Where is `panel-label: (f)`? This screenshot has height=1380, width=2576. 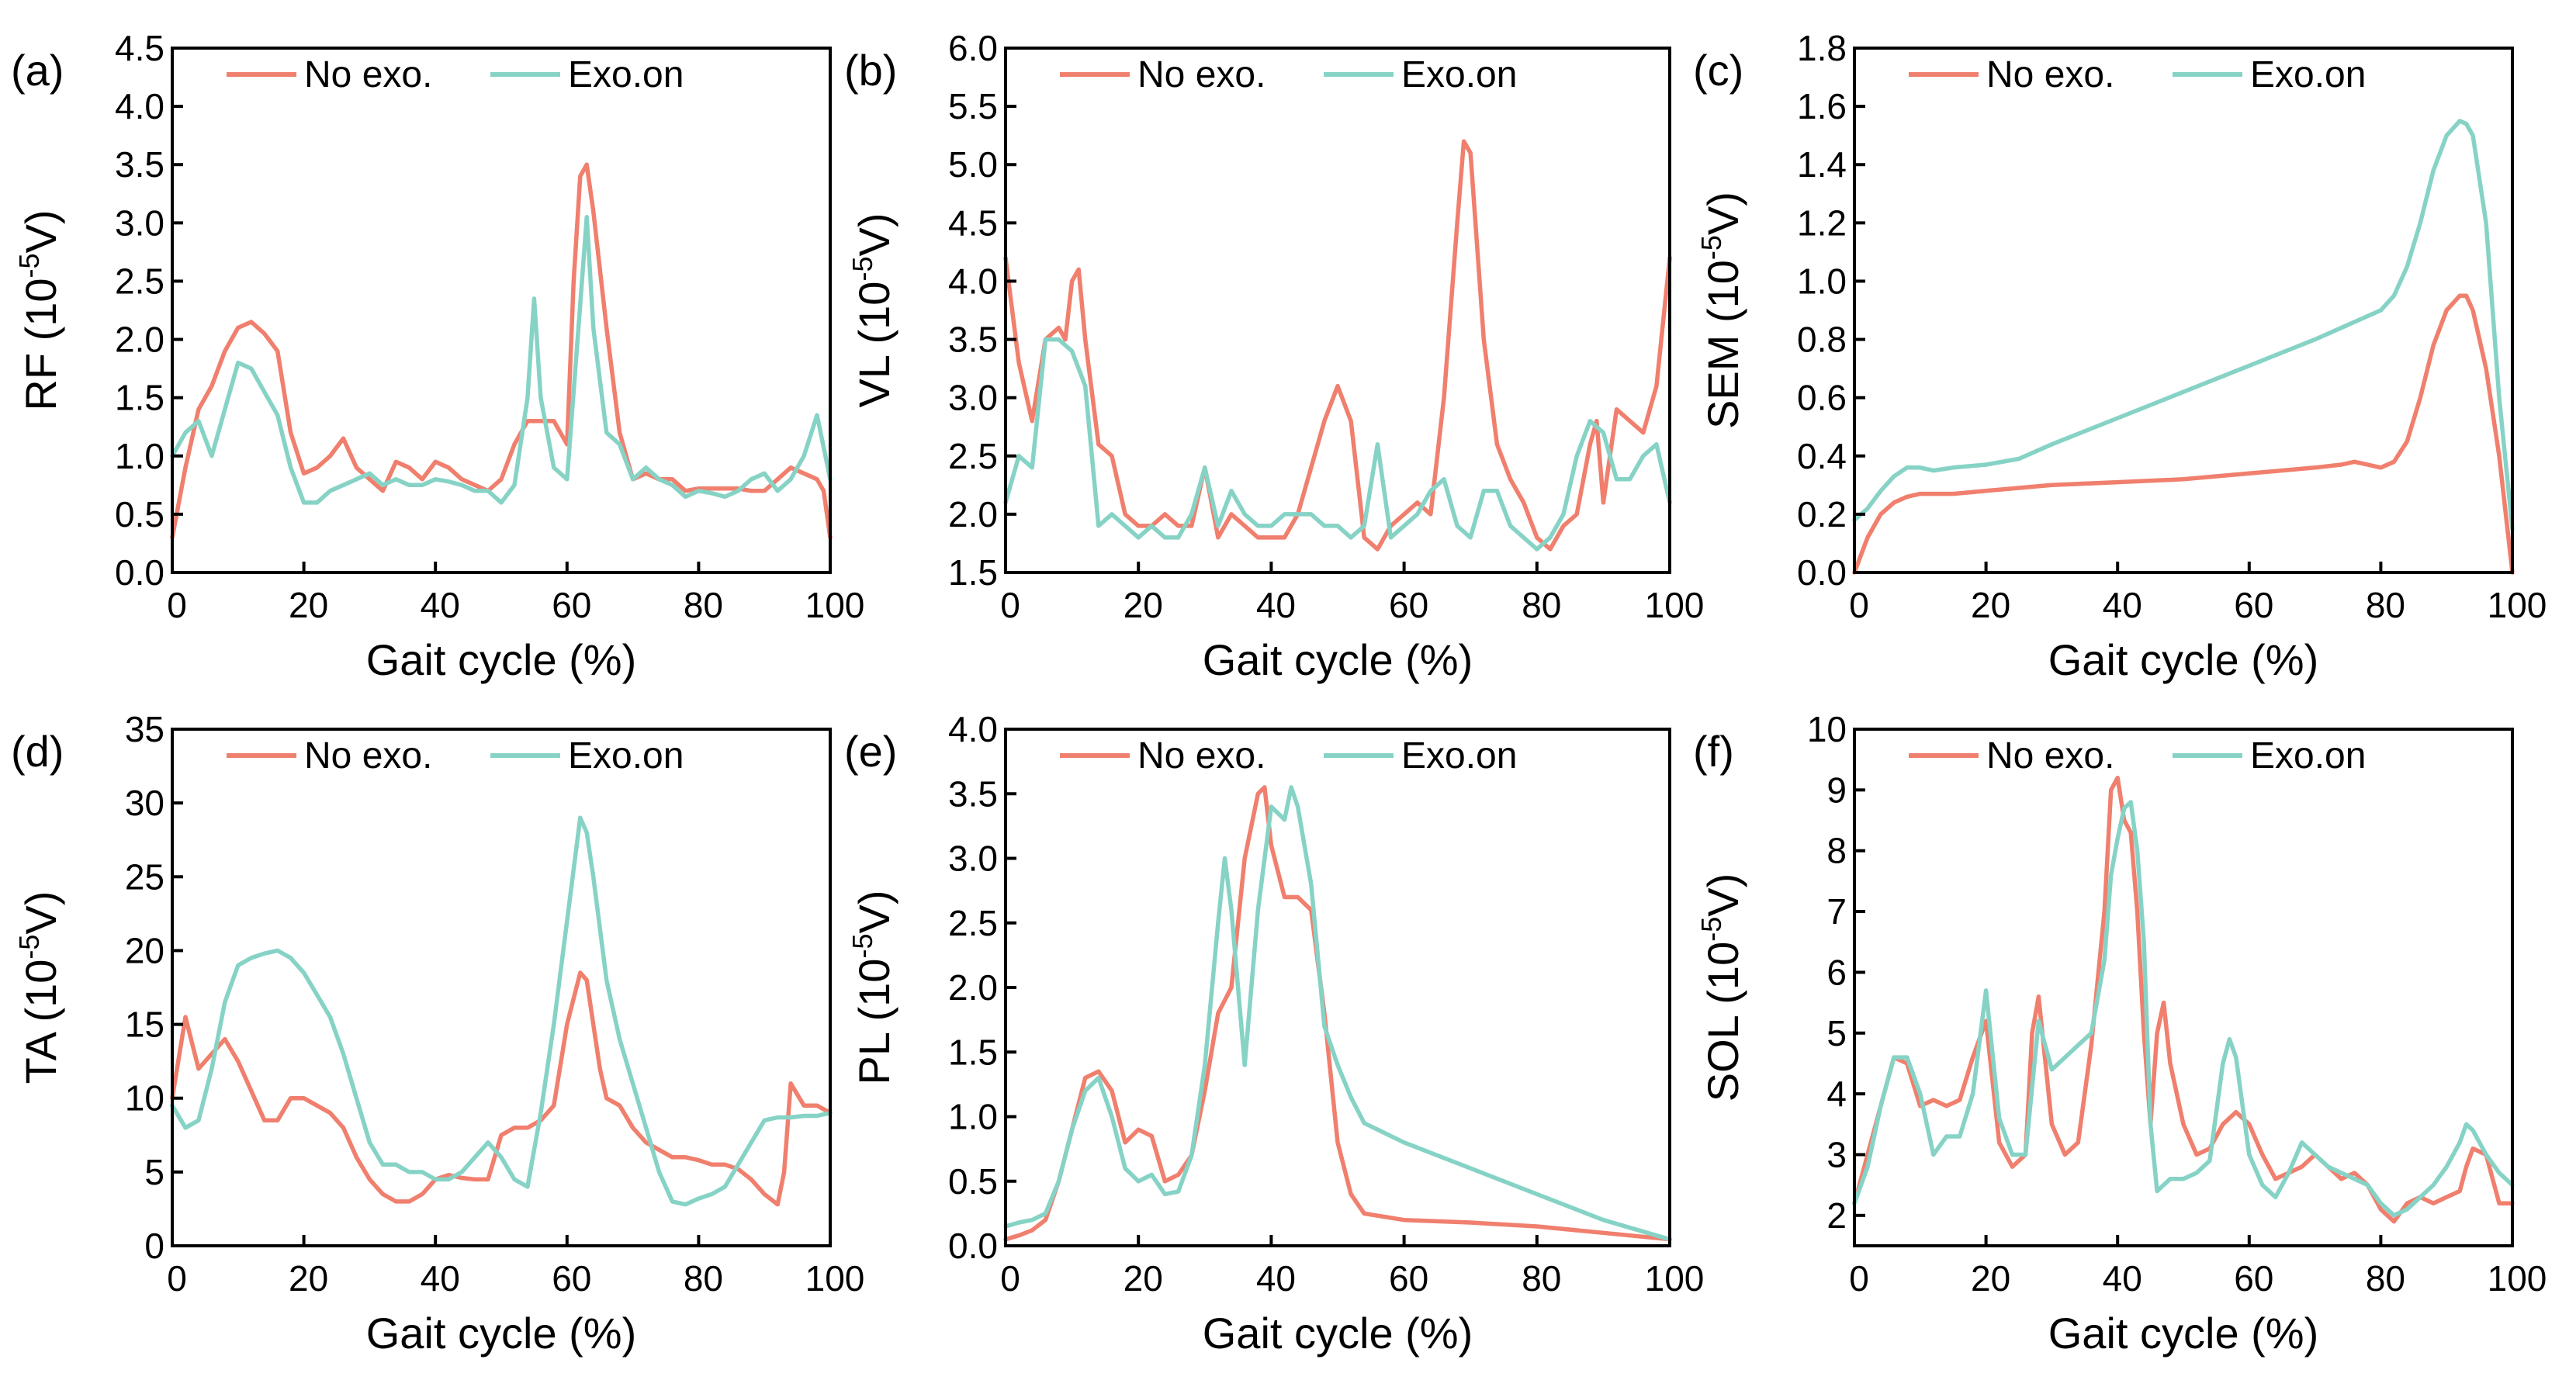 panel-label: (f) is located at coordinates (1713, 751).